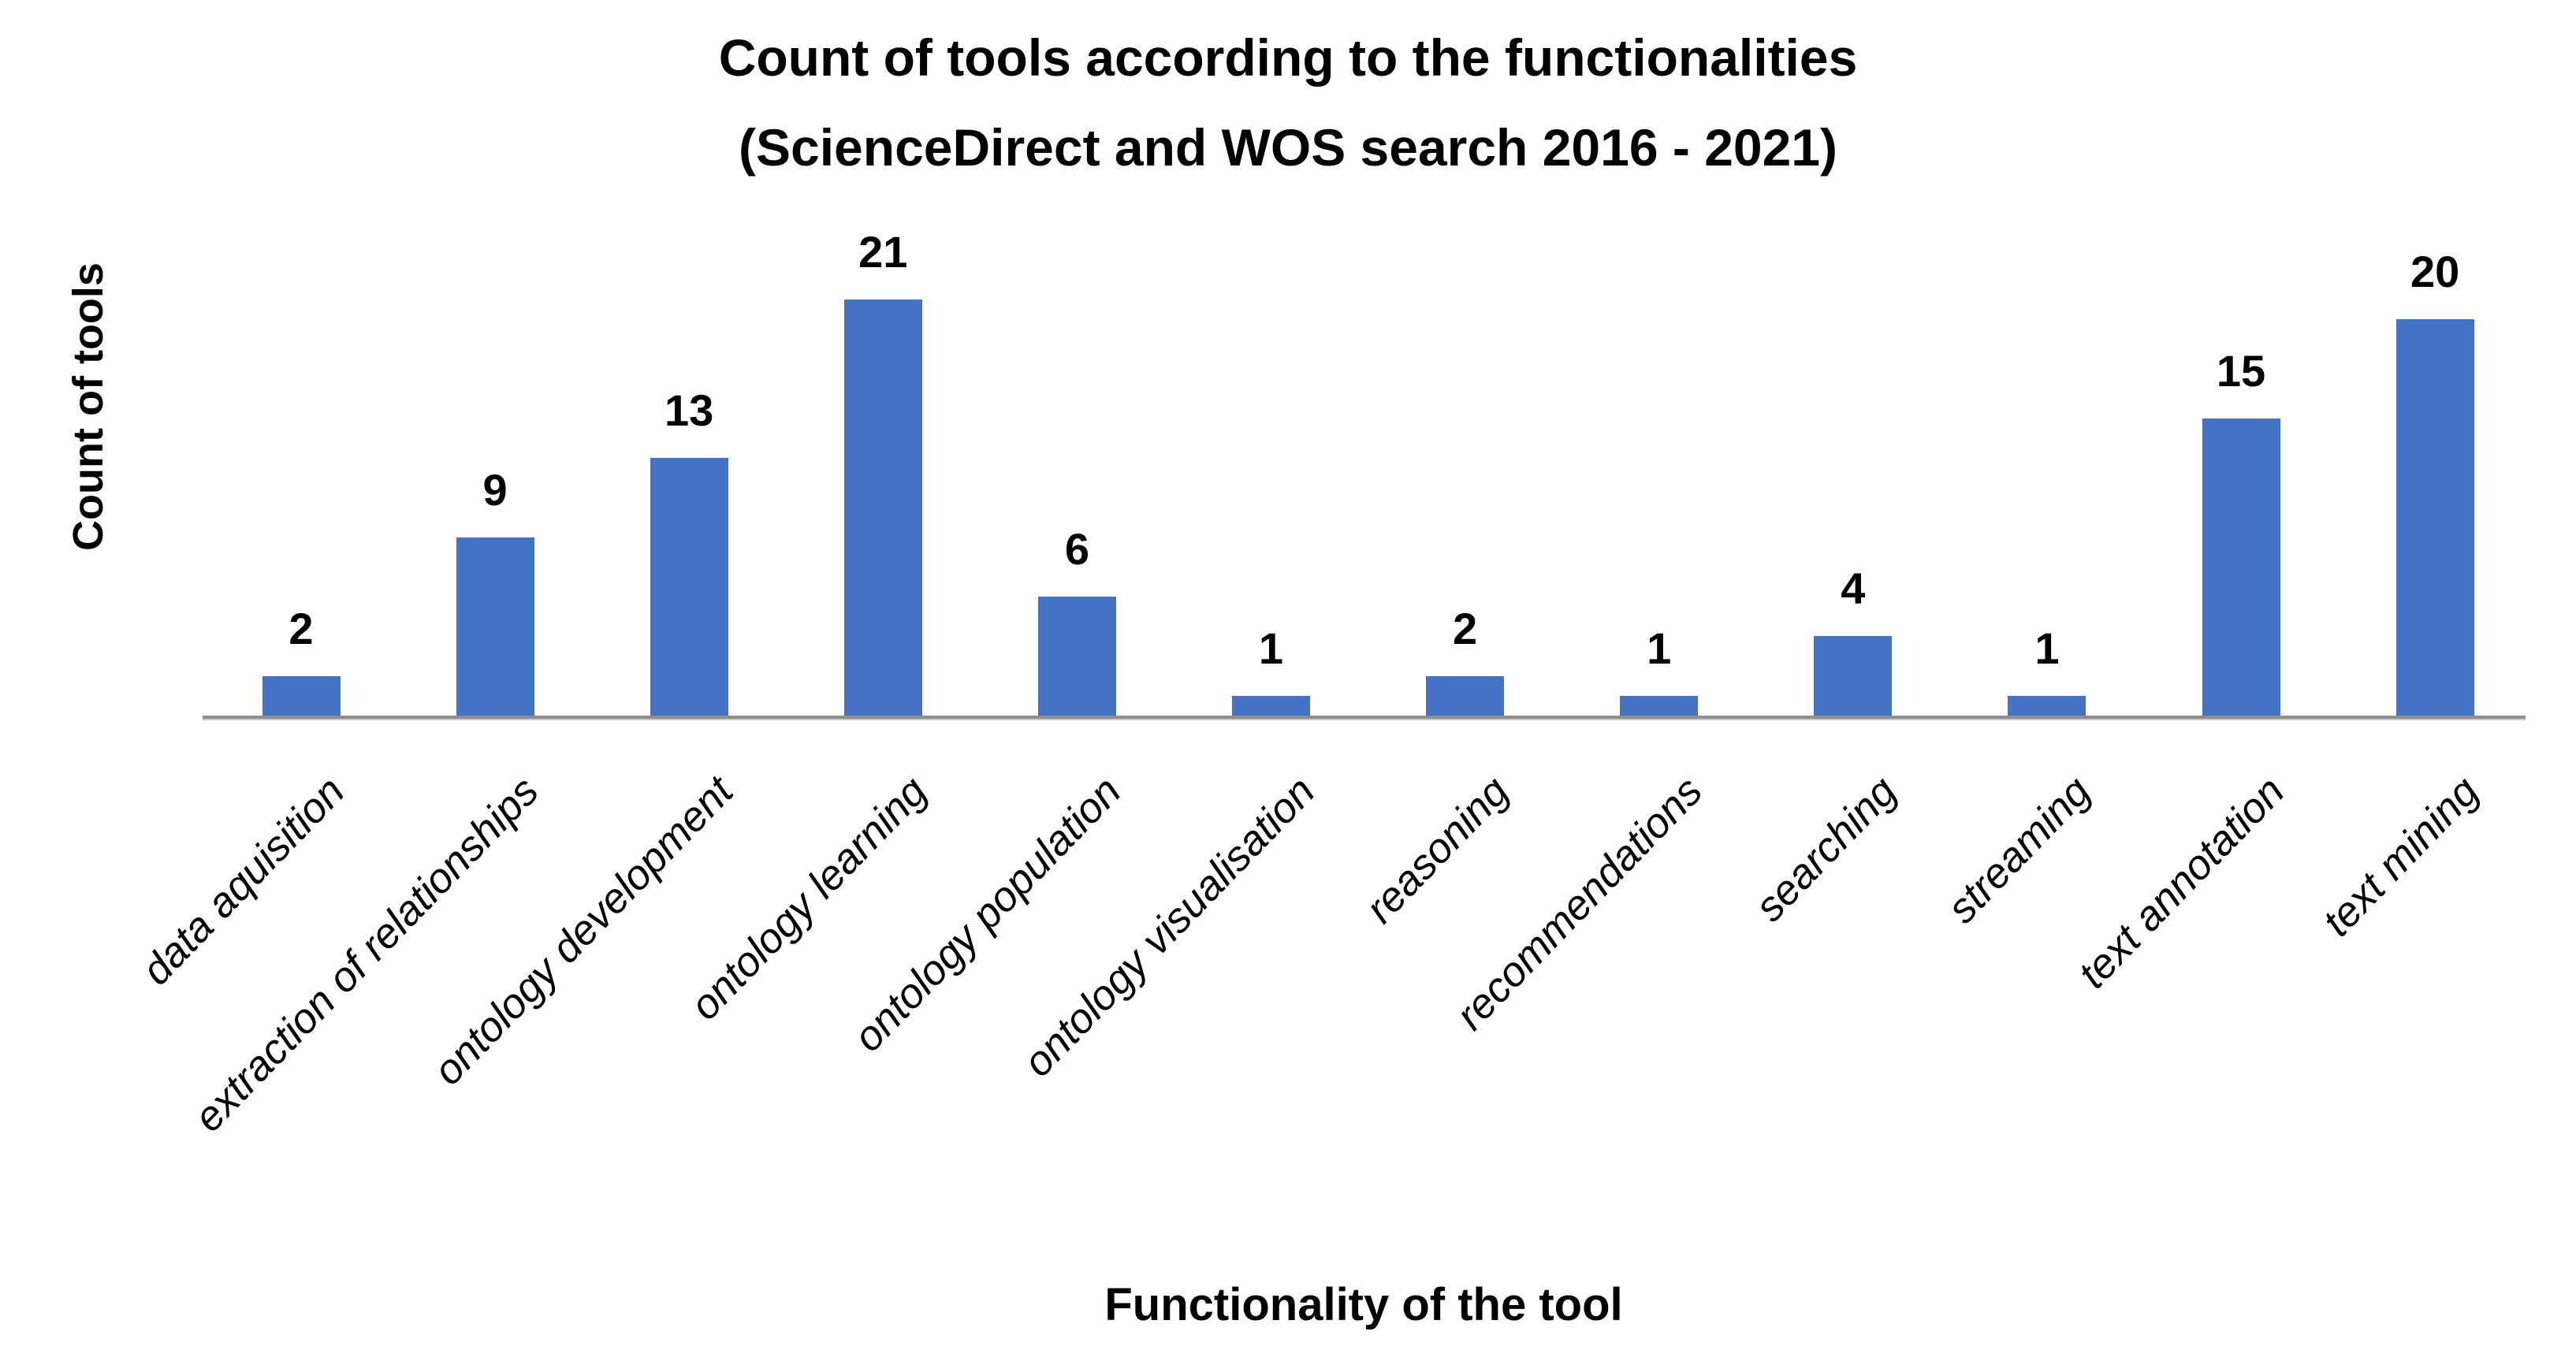 This screenshot has width=2576, height=1365. I want to click on x-tick-label: data aquisition, so click(243, 881).